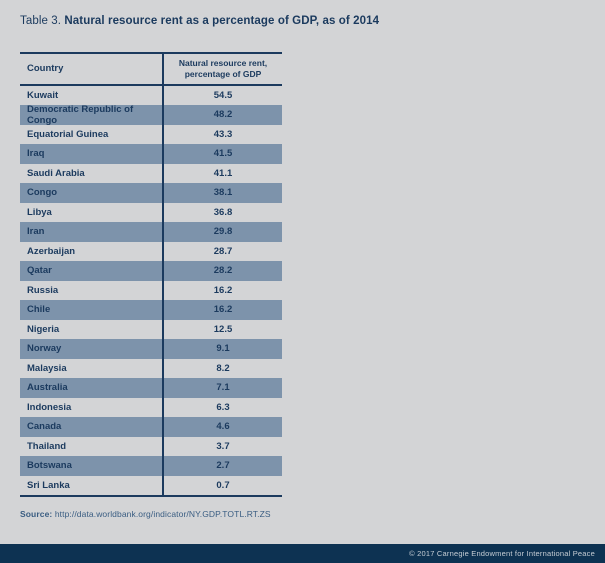 This screenshot has height=563, width=605. I want to click on country-cell: Sri Lanka, so click(48, 485).